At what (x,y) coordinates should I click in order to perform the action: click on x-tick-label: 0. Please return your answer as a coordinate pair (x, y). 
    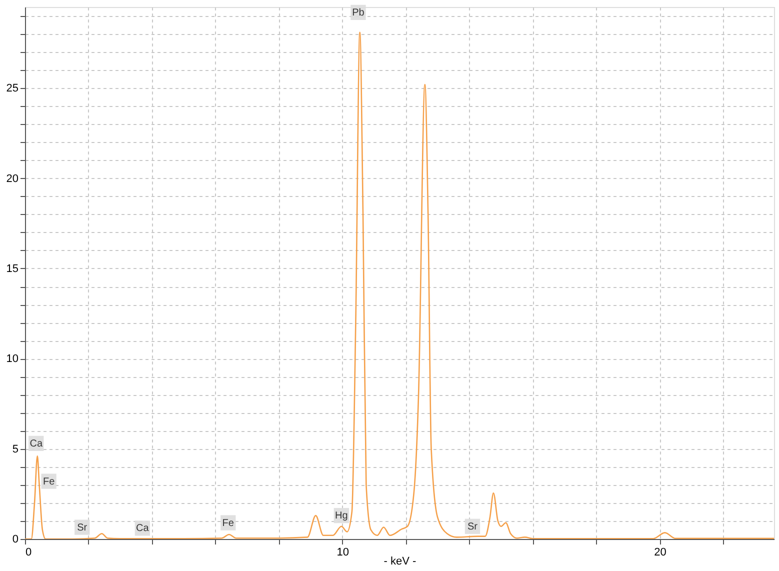
    Looking at the image, I should click on (29, 552).